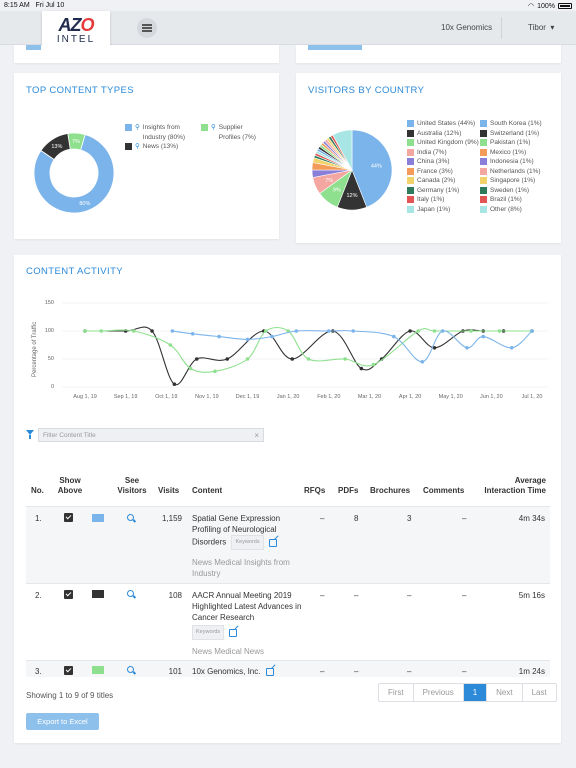 This screenshot has width=576, height=768. What do you see at coordinates (33, 47) in the screenshot?
I see `prev-card-button` at bounding box center [33, 47].